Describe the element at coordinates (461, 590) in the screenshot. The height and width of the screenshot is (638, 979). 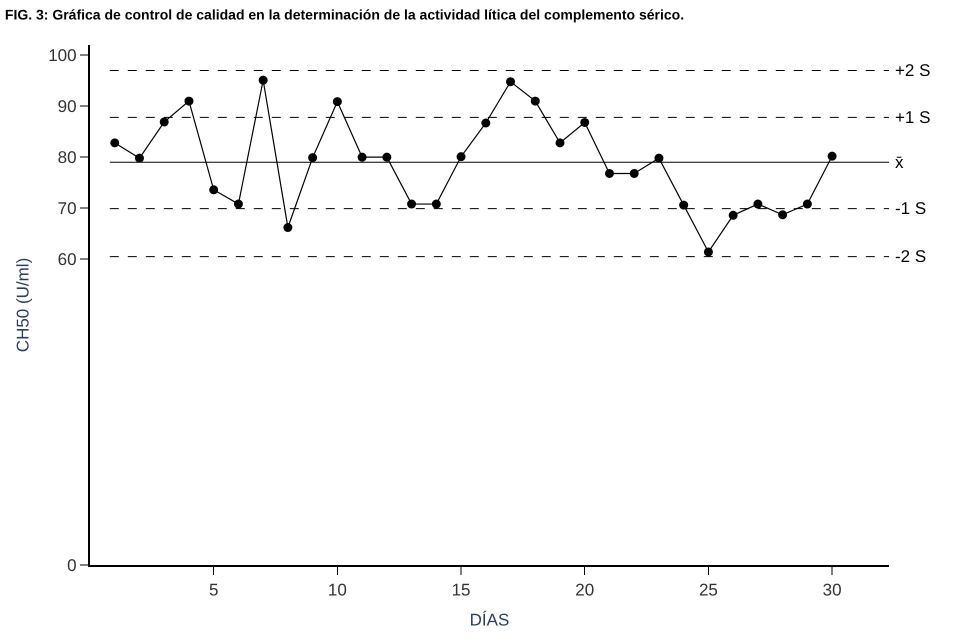
I see `x-tick-label: 15` at that location.